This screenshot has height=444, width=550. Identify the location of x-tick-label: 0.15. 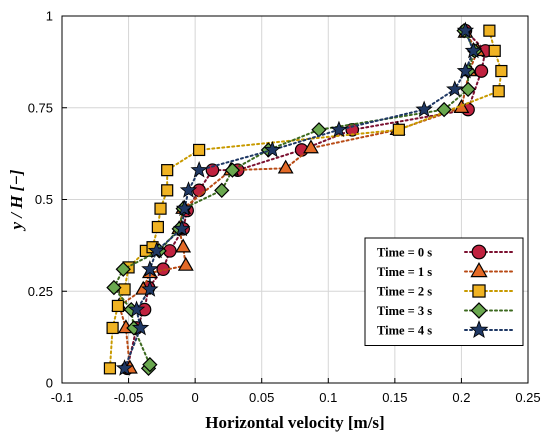
(394, 397).